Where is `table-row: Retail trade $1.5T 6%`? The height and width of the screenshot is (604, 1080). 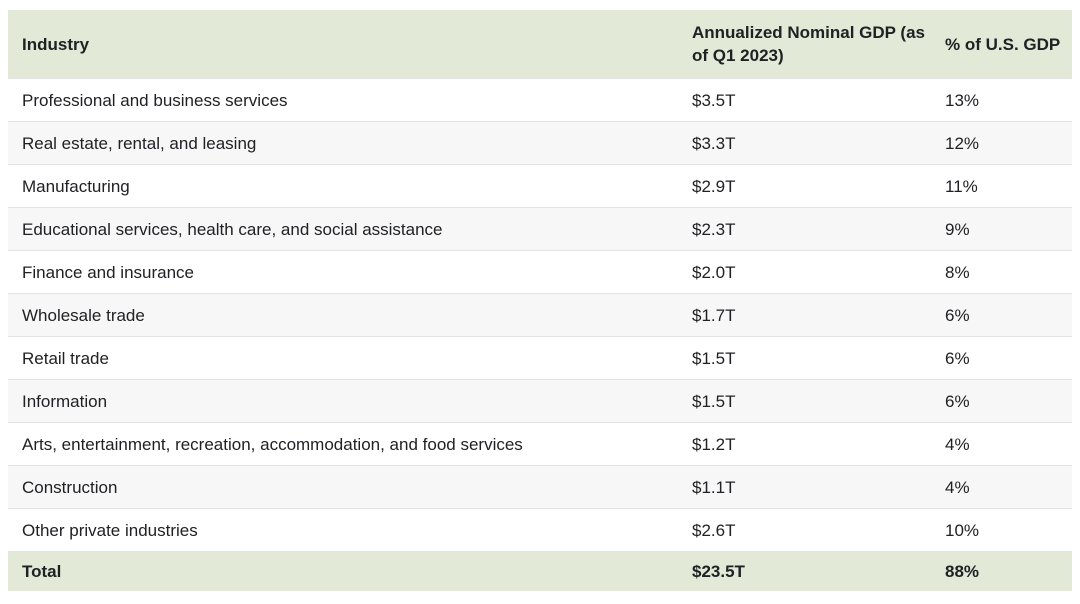 table-row: Retail trade $1.5T 6% is located at coordinates (540, 357).